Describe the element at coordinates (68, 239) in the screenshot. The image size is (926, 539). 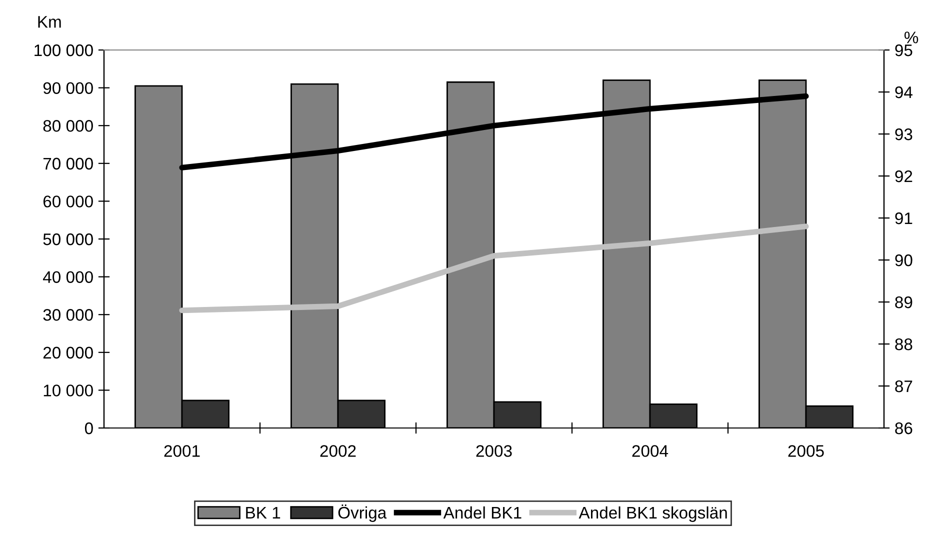
I see `y-tick-label: 50 000` at that location.